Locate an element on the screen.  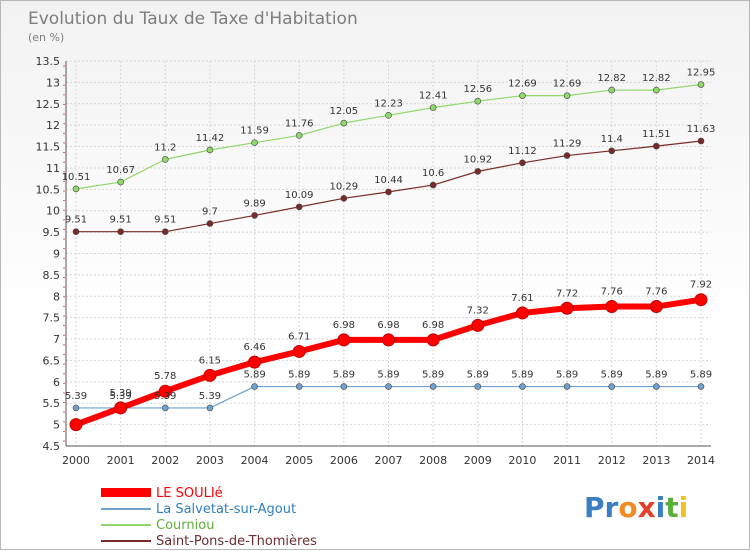
y-tick-label: 8.5 is located at coordinates (52, 275).